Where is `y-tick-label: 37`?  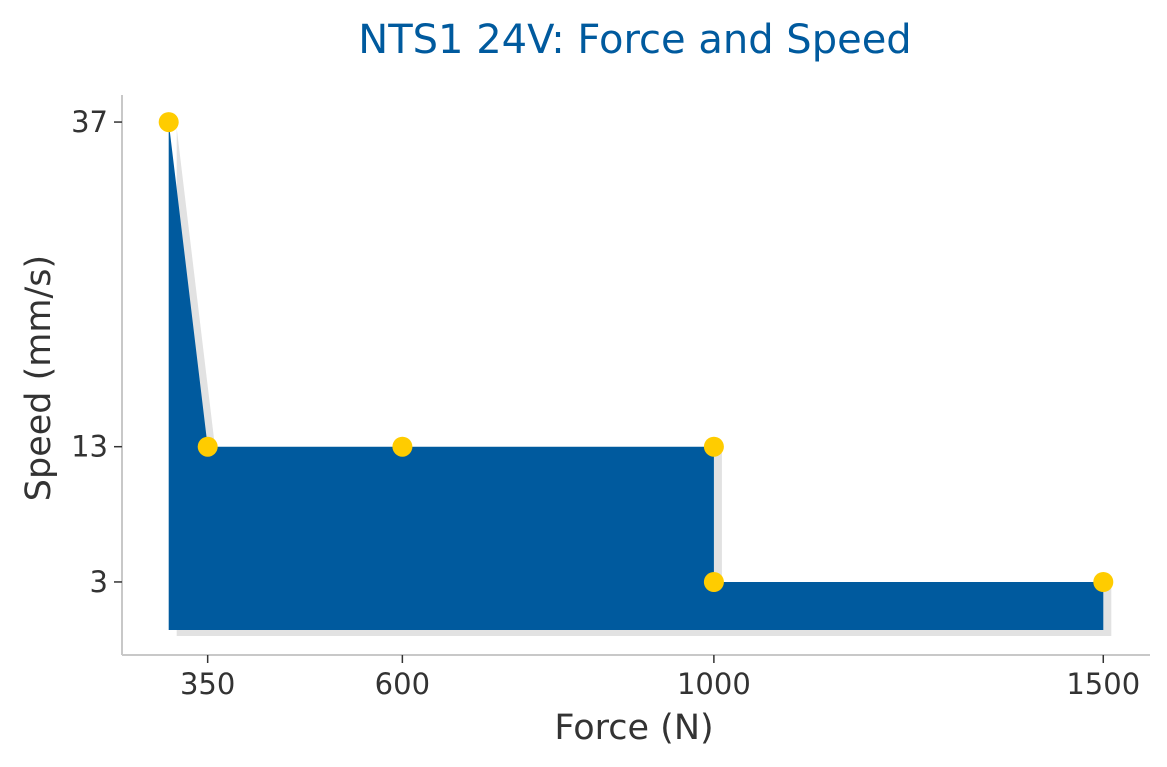 y-tick-label: 37 is located at coordinates (89, 122).